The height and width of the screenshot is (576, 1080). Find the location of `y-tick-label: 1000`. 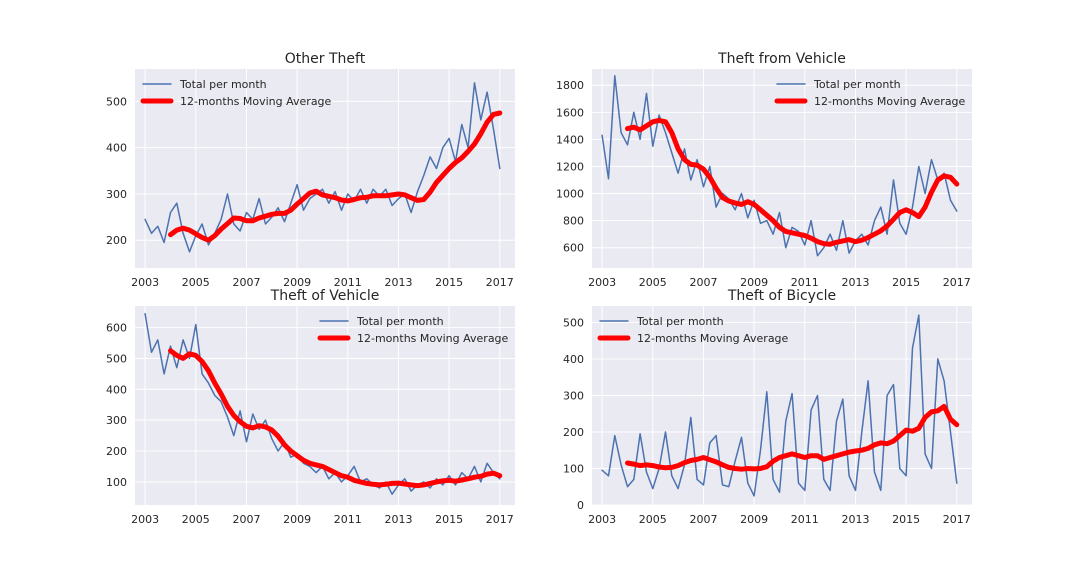

y-tick-label: 1000 is located at coordinates (570, 194).